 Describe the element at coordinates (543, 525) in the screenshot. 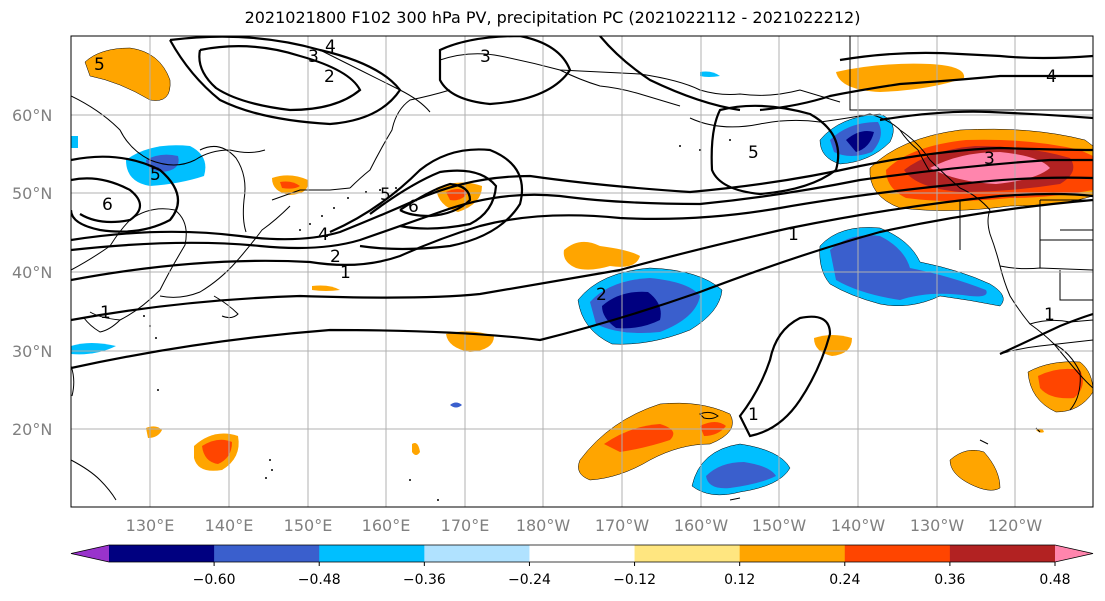

I see `lon-label: 180°W` at that location.